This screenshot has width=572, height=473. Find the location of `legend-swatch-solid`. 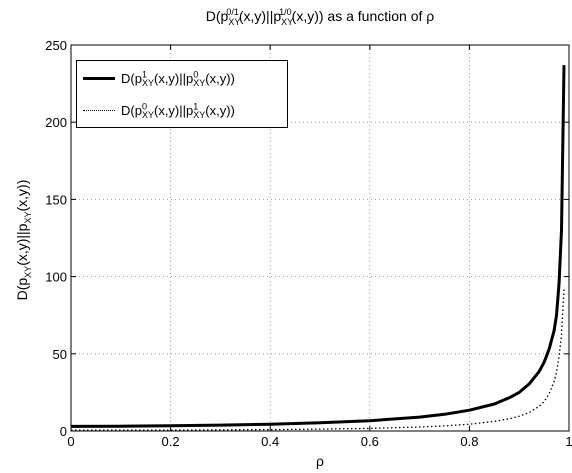

legend-swatch-solid is located at coordinates (99, 78).